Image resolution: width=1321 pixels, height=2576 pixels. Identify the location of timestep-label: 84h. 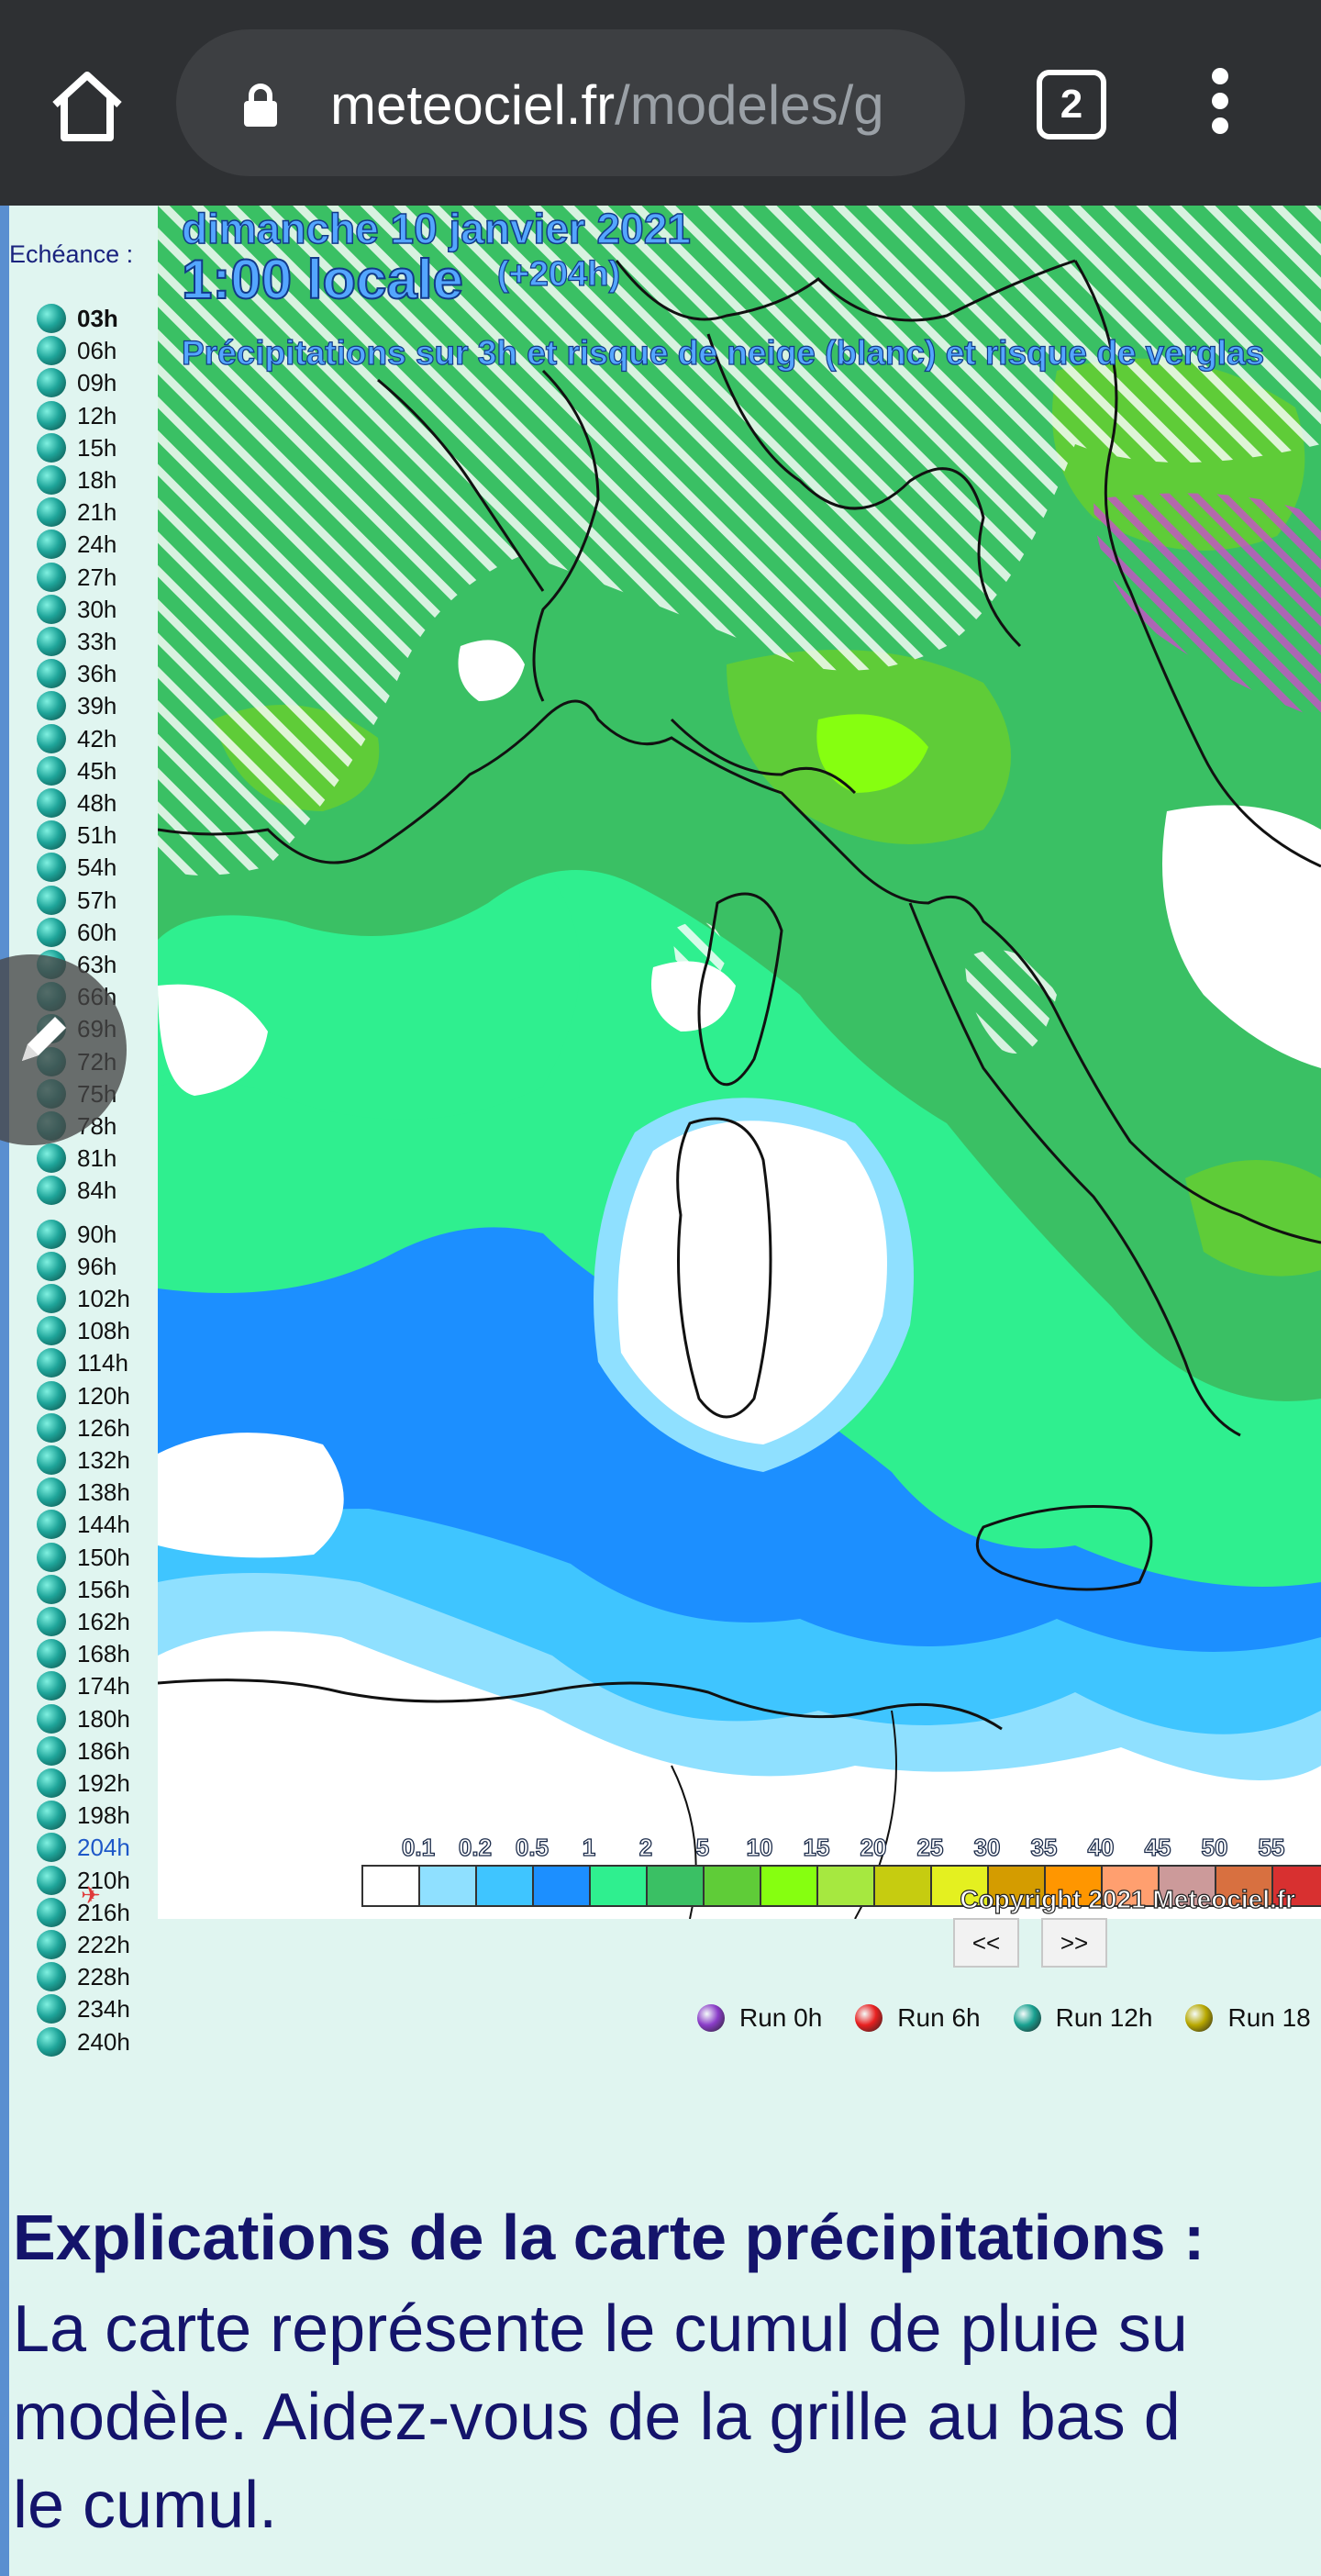
(97, 1190).